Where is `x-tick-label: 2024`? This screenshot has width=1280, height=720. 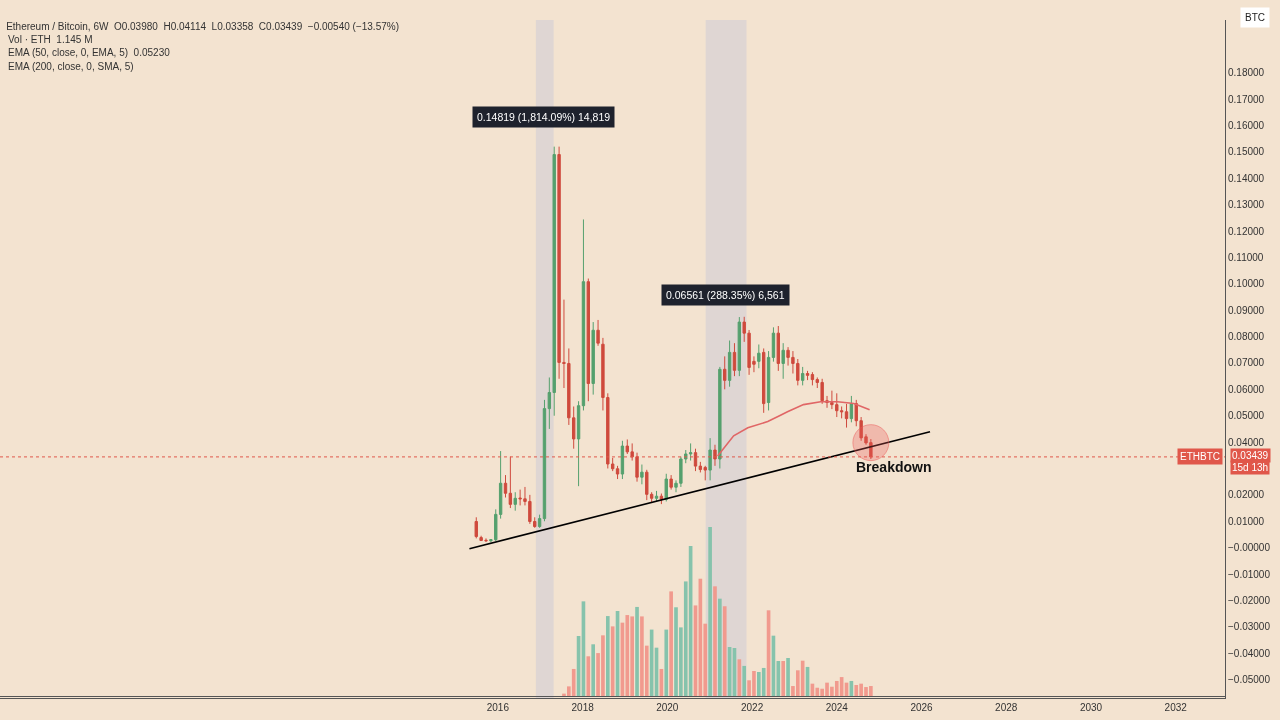
x-tick-label: 2024 is located at coordinates (837, 707).